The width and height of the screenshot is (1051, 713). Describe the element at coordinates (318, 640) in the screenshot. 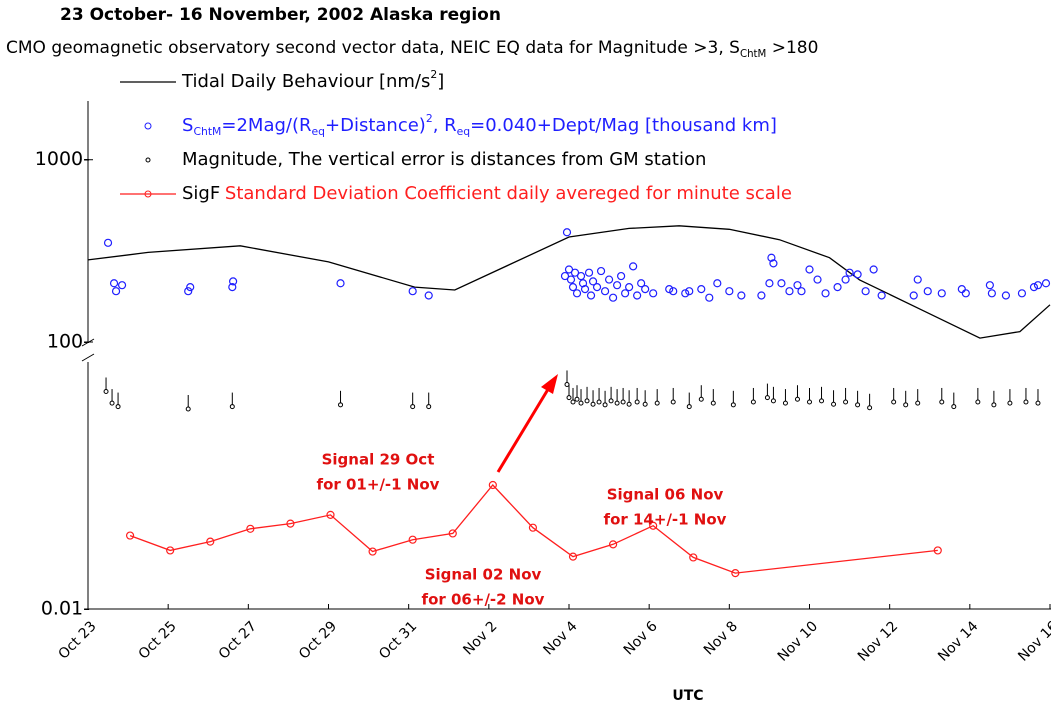

I see `x-tick-label: Oct 29` at that location.